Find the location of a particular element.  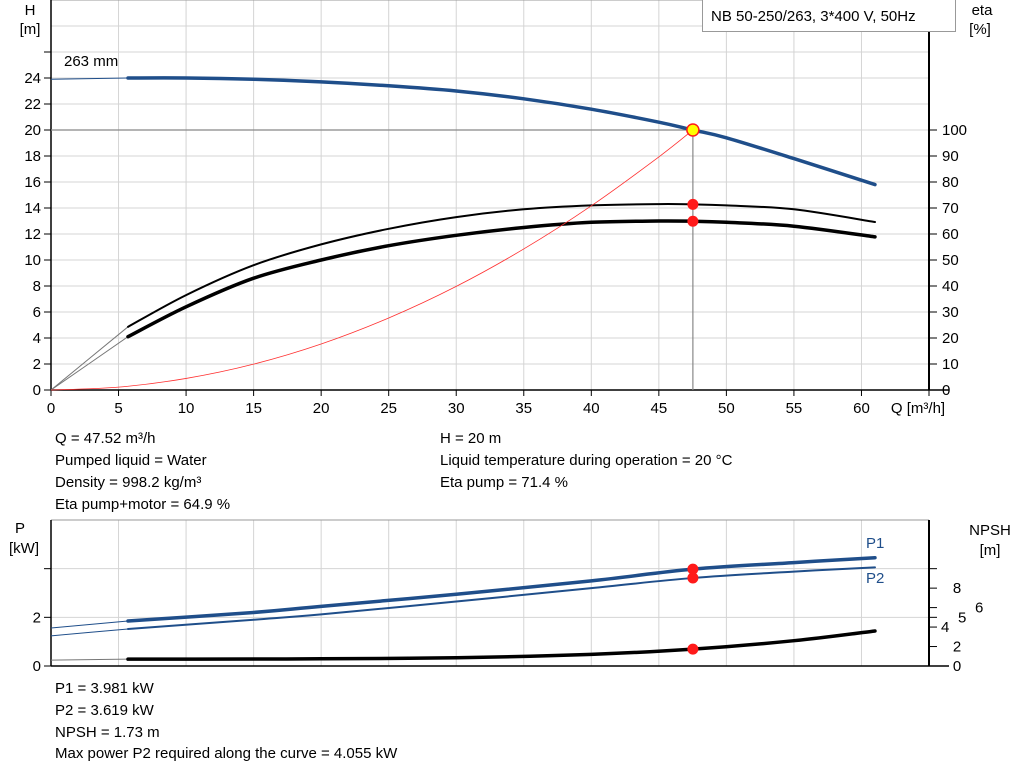

p1-curve-extension is located at coordinates (89, 624).